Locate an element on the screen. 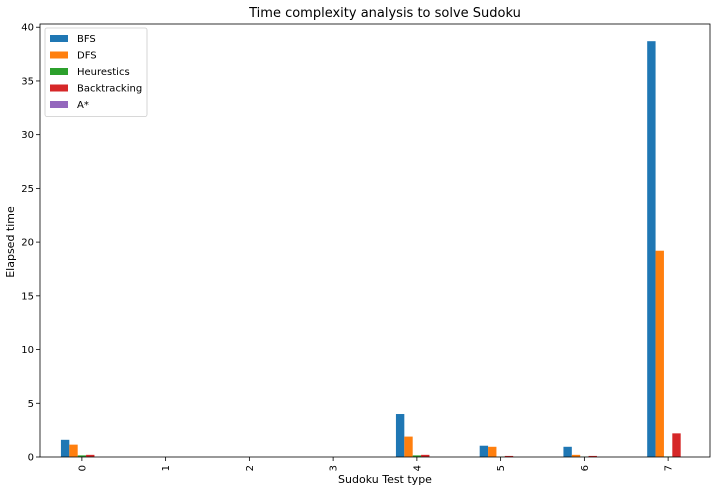  y-axis: 0 5 10 15 20 25 30 35 40 is located at coordinates (30, 243).